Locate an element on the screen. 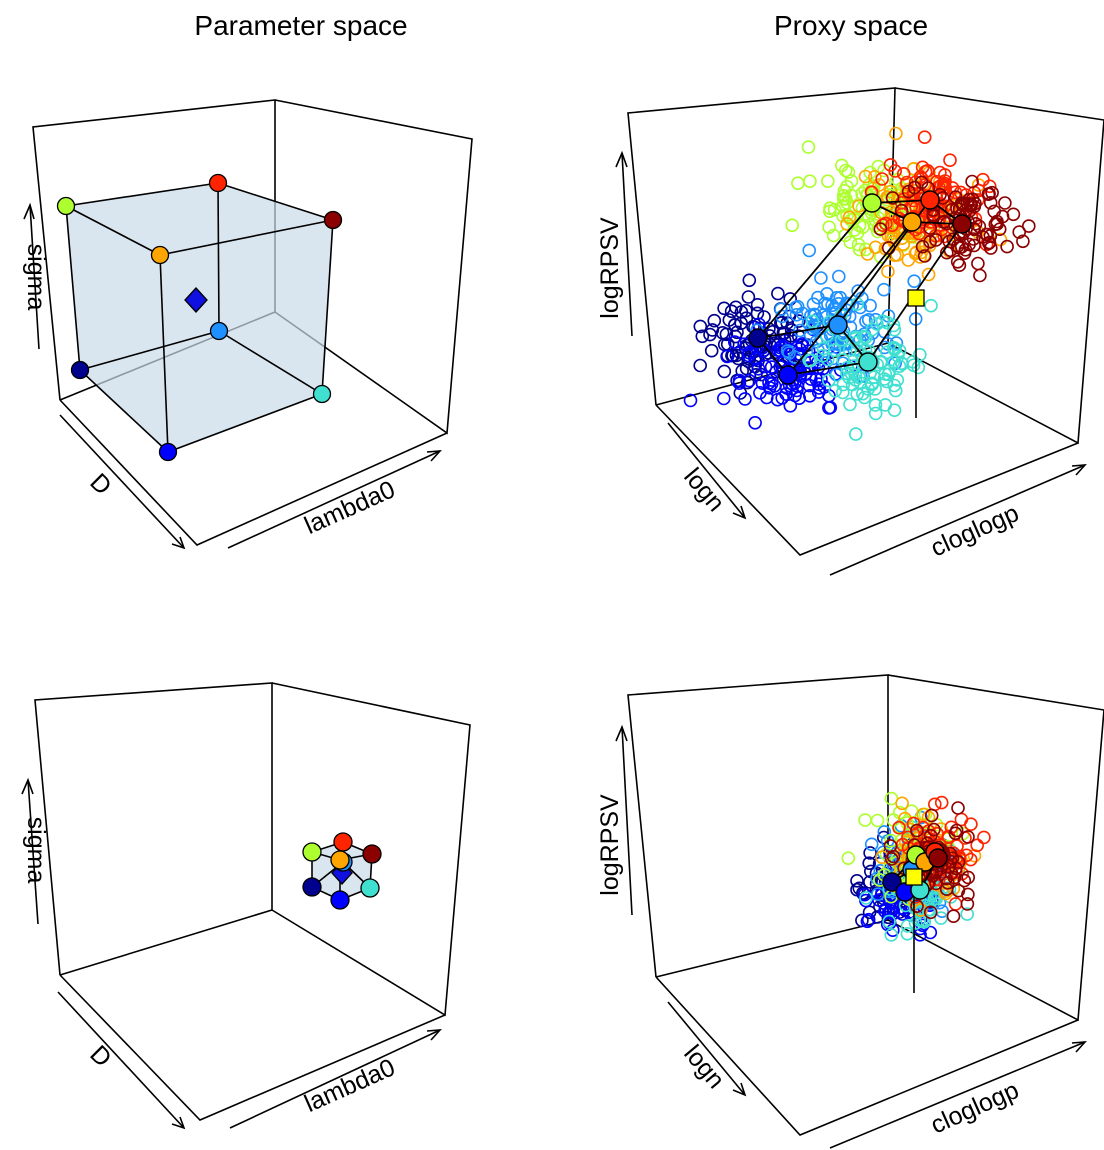  d-axis-arrow is located at coordinates (121, 1060).